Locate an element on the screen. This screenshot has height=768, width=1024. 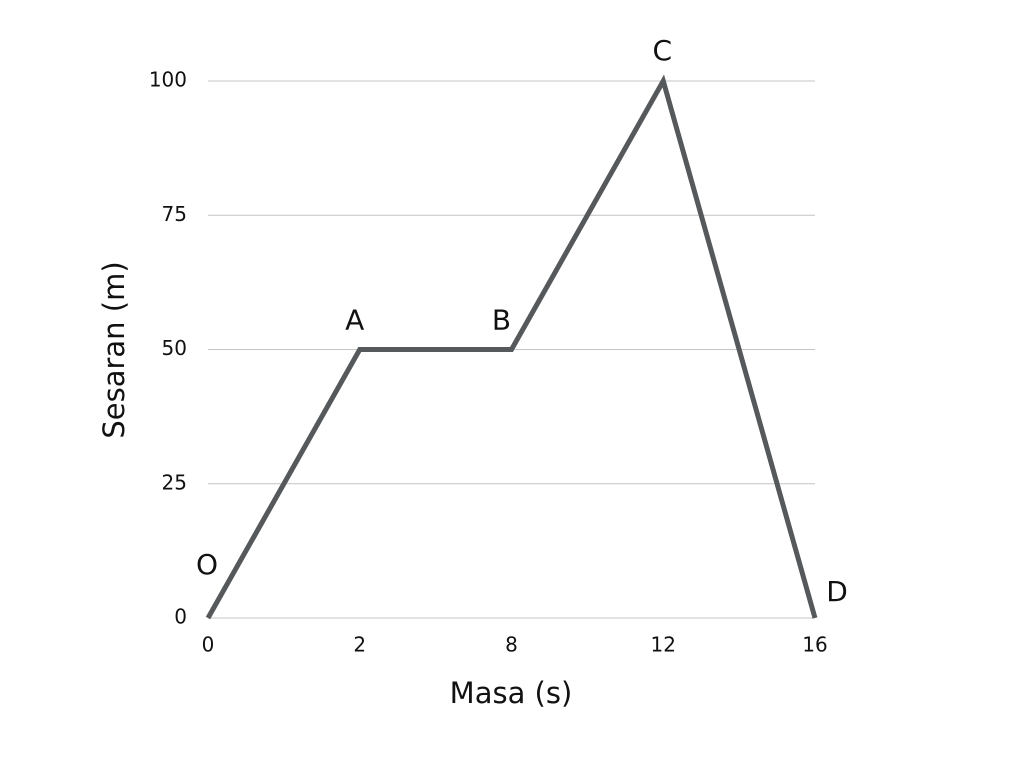
y-tick-label: 75 is located at coordinates (174, 214).